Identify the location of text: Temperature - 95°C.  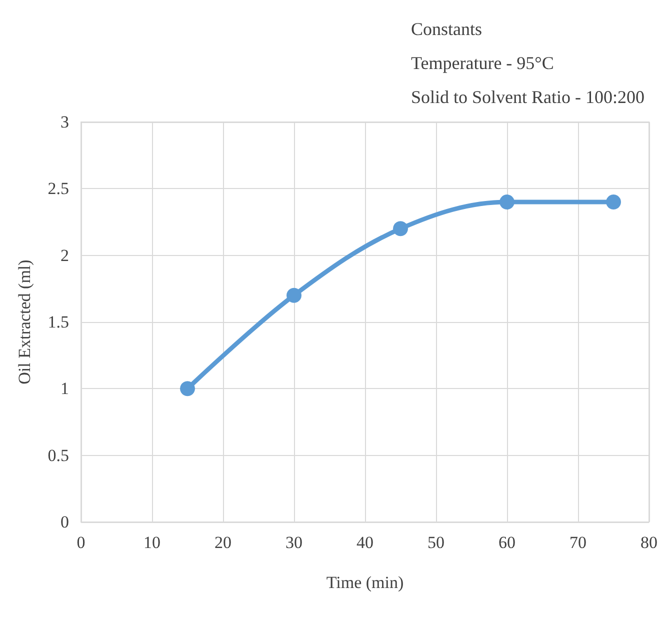
(482, 63).